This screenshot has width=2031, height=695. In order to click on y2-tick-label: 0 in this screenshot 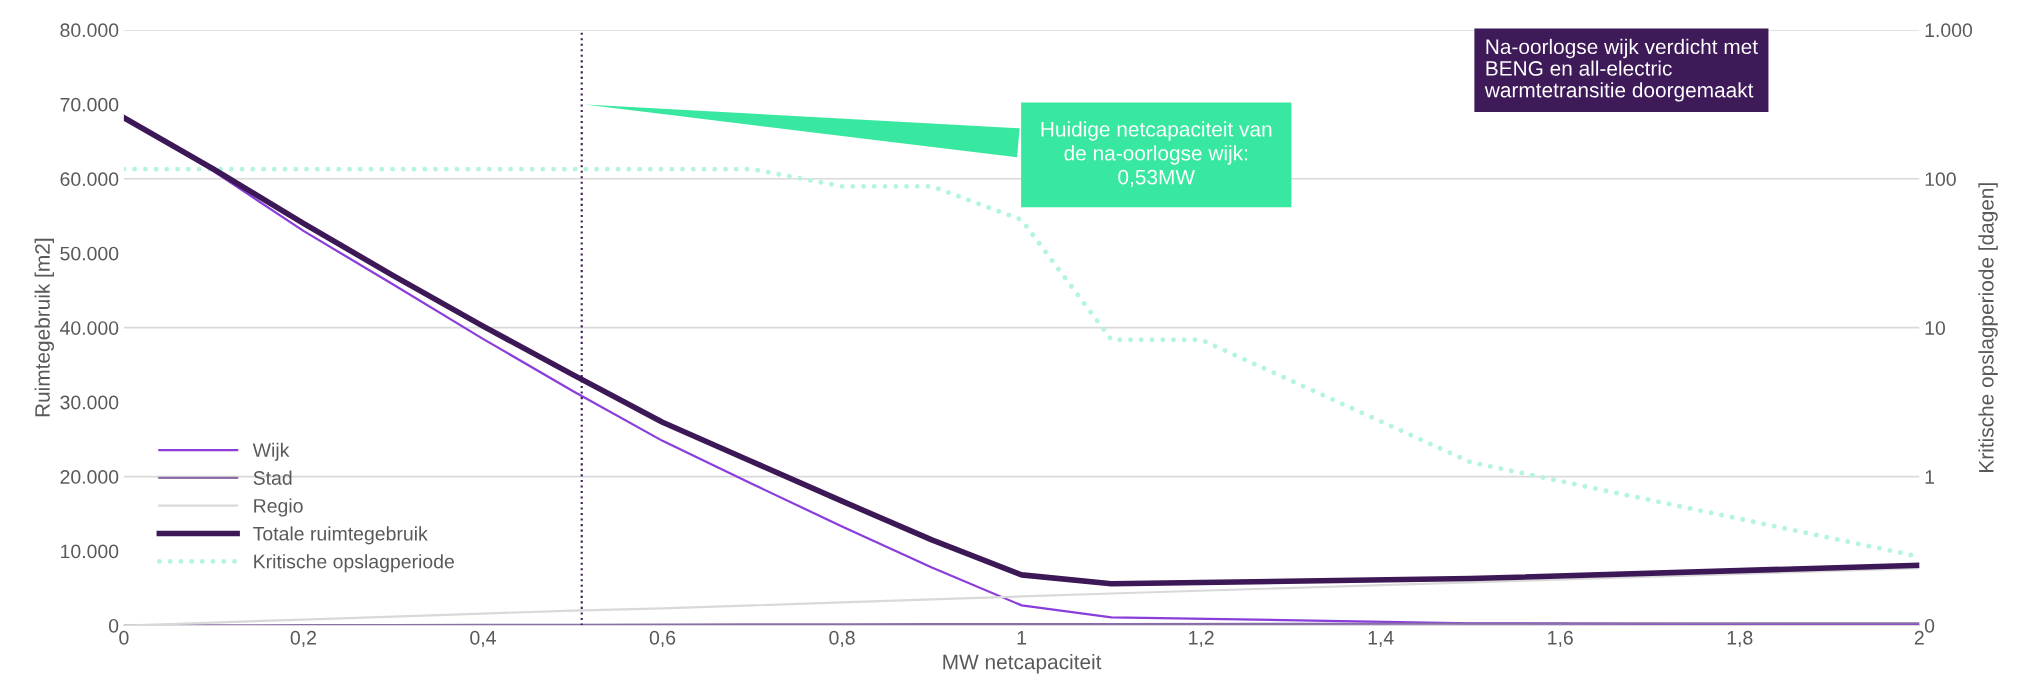, I will do `click(1929, 625)`.